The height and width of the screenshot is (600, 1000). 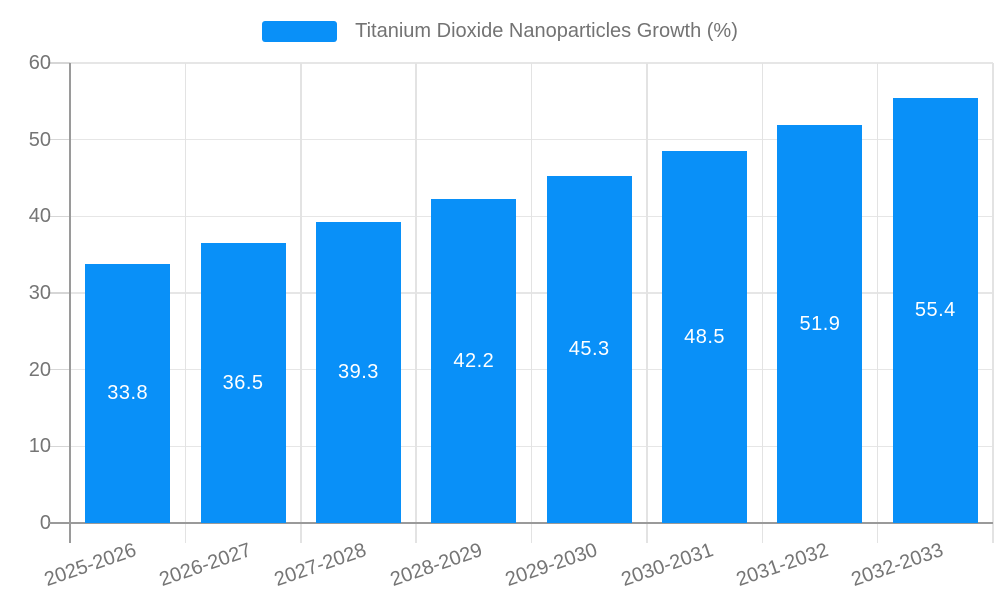 I want to click on y-axis-tick-label: 20, so click(x=39, y=369).